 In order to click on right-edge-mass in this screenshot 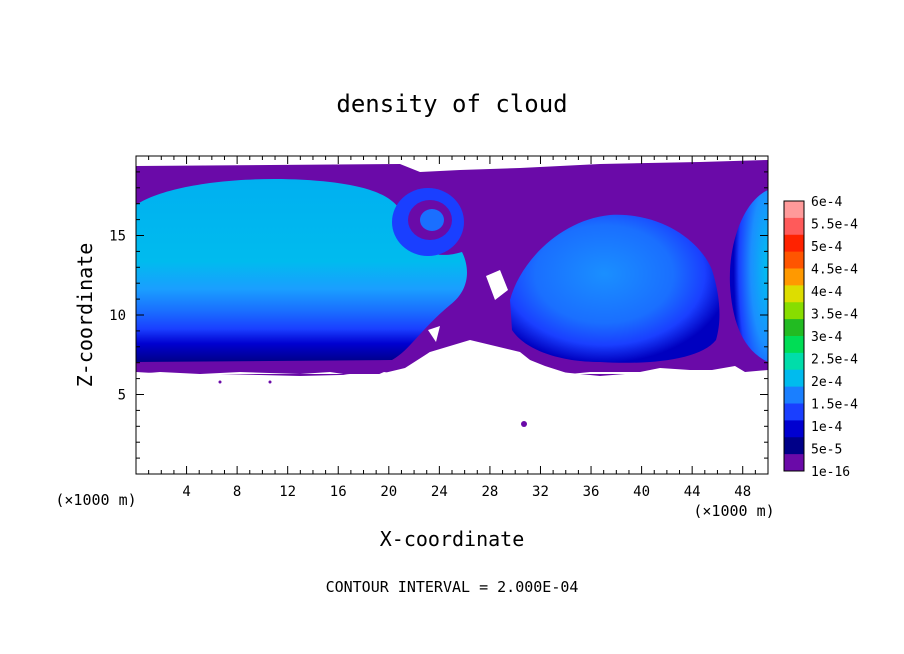, I will do `click(748, 276)`.